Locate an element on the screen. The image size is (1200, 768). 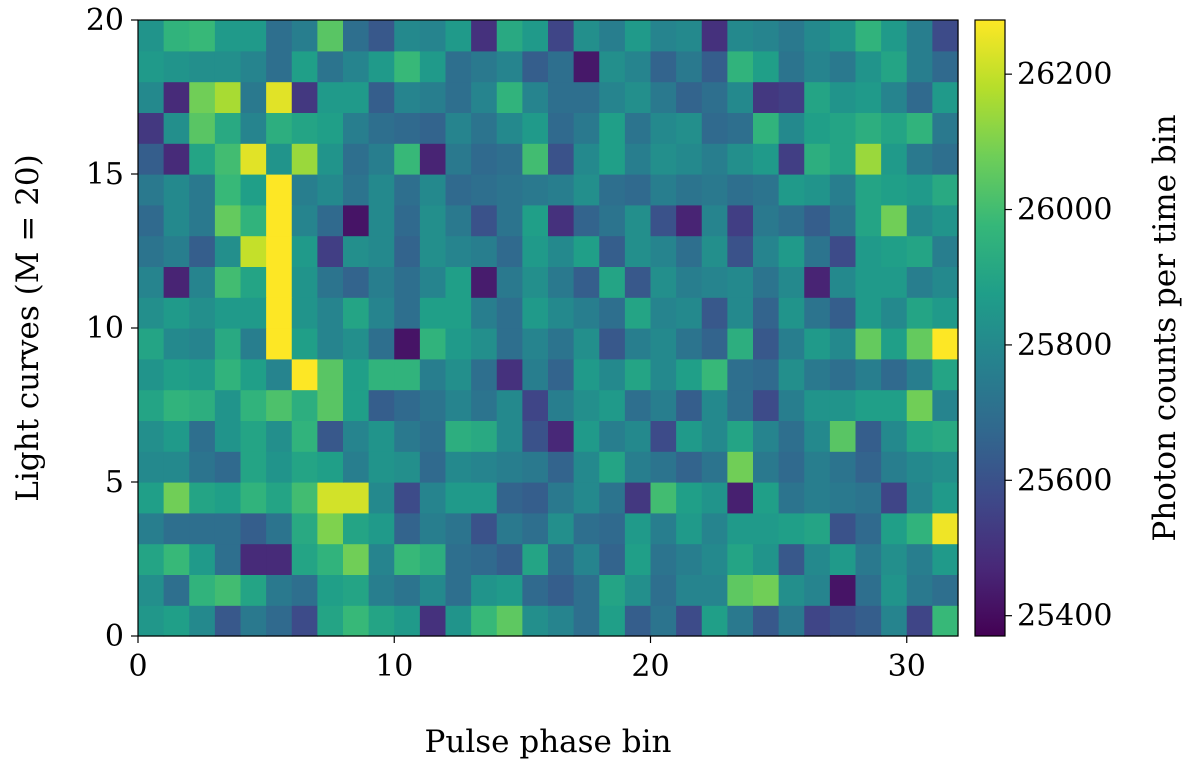
x-tick-label: 30 is located at coordinates (907, 666).